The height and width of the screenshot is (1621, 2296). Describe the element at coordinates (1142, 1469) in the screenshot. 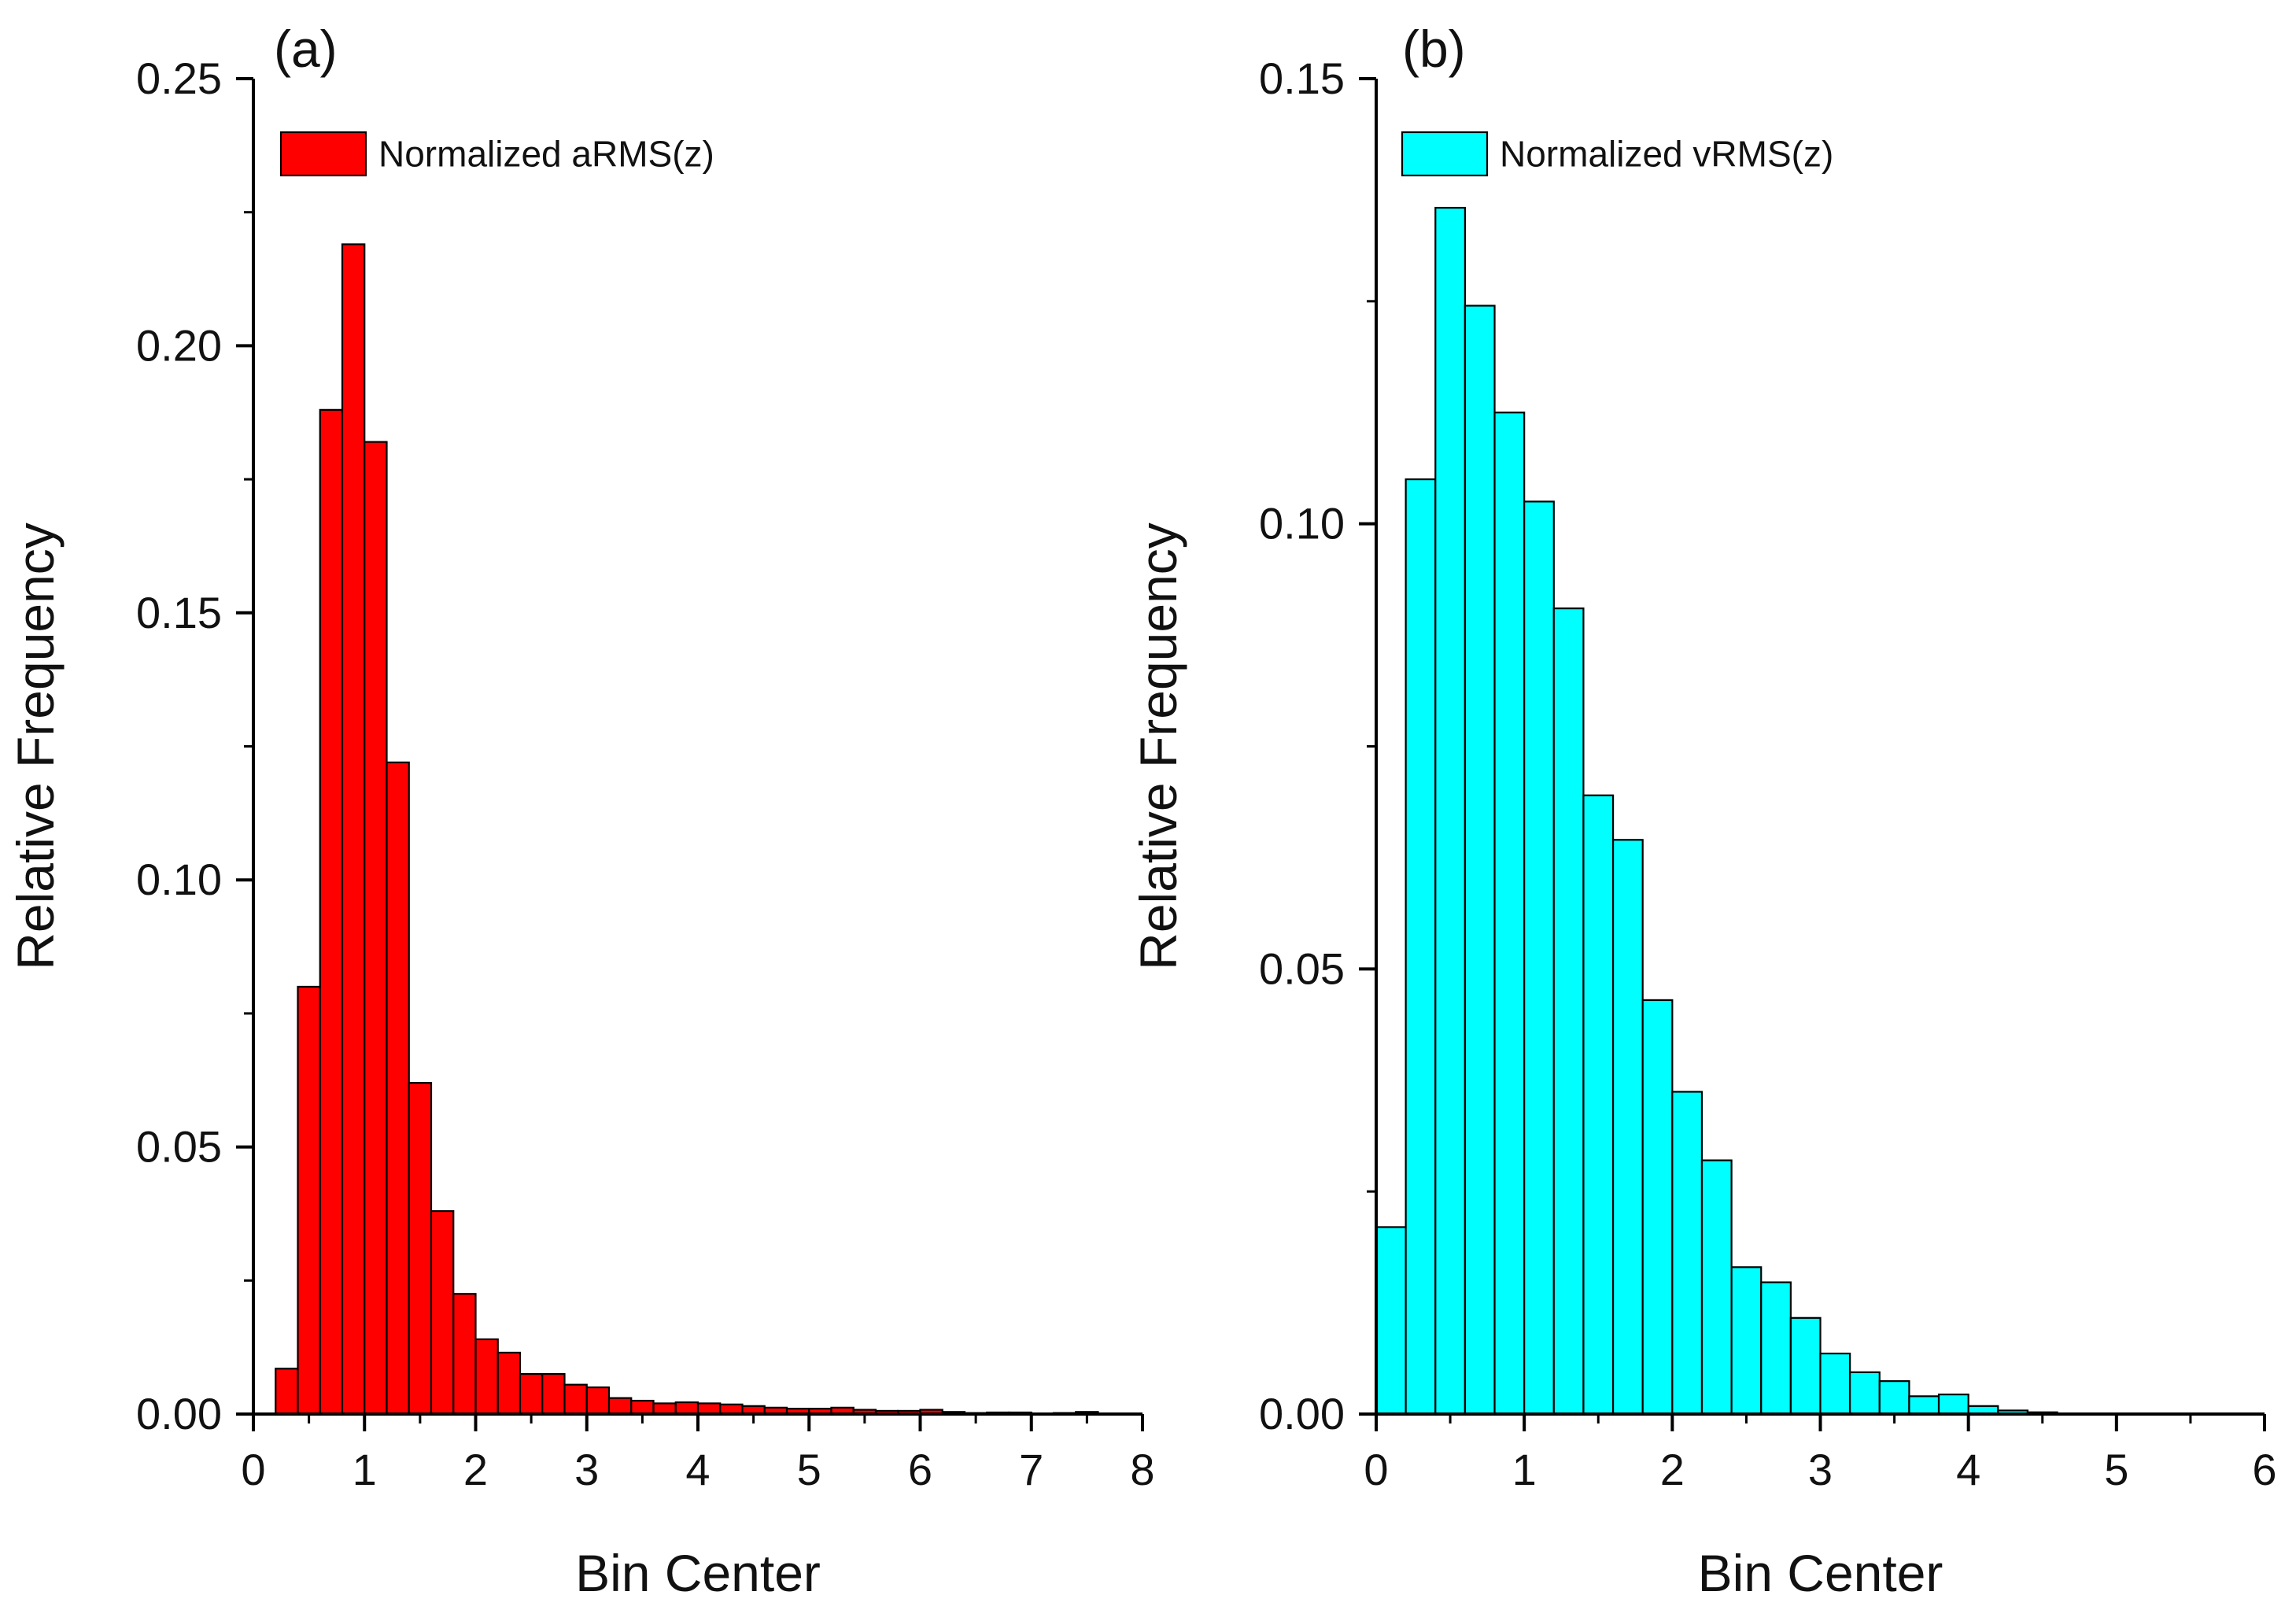

I see `x-tick-label-a-8: 8` at that location.